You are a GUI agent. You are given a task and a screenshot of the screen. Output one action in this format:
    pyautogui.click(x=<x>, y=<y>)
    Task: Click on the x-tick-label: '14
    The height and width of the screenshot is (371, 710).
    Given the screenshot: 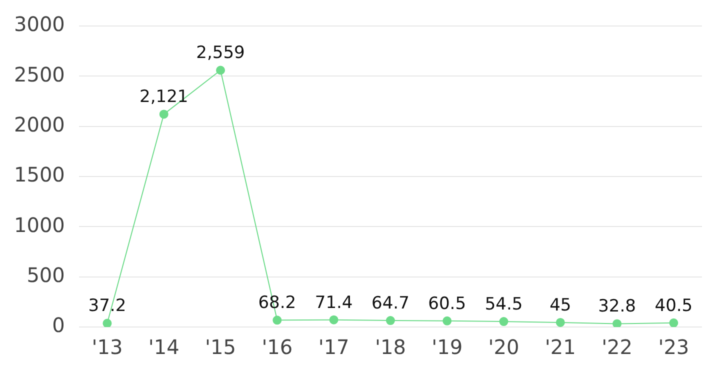 What is the action you would take?
    pyautogui.click(x=164, y=347)
    